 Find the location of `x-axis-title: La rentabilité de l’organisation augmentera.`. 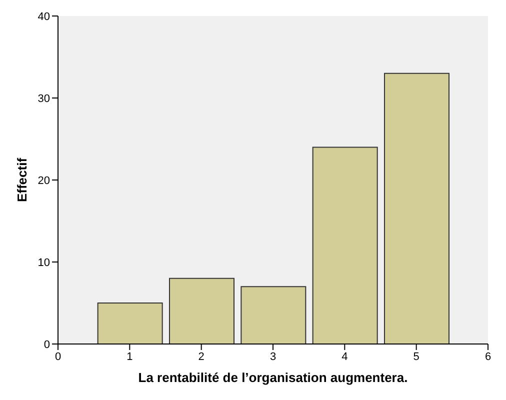

x-axis-title: La rentabilité de l’organisation augmentera. is located at coordinates (273, 377).